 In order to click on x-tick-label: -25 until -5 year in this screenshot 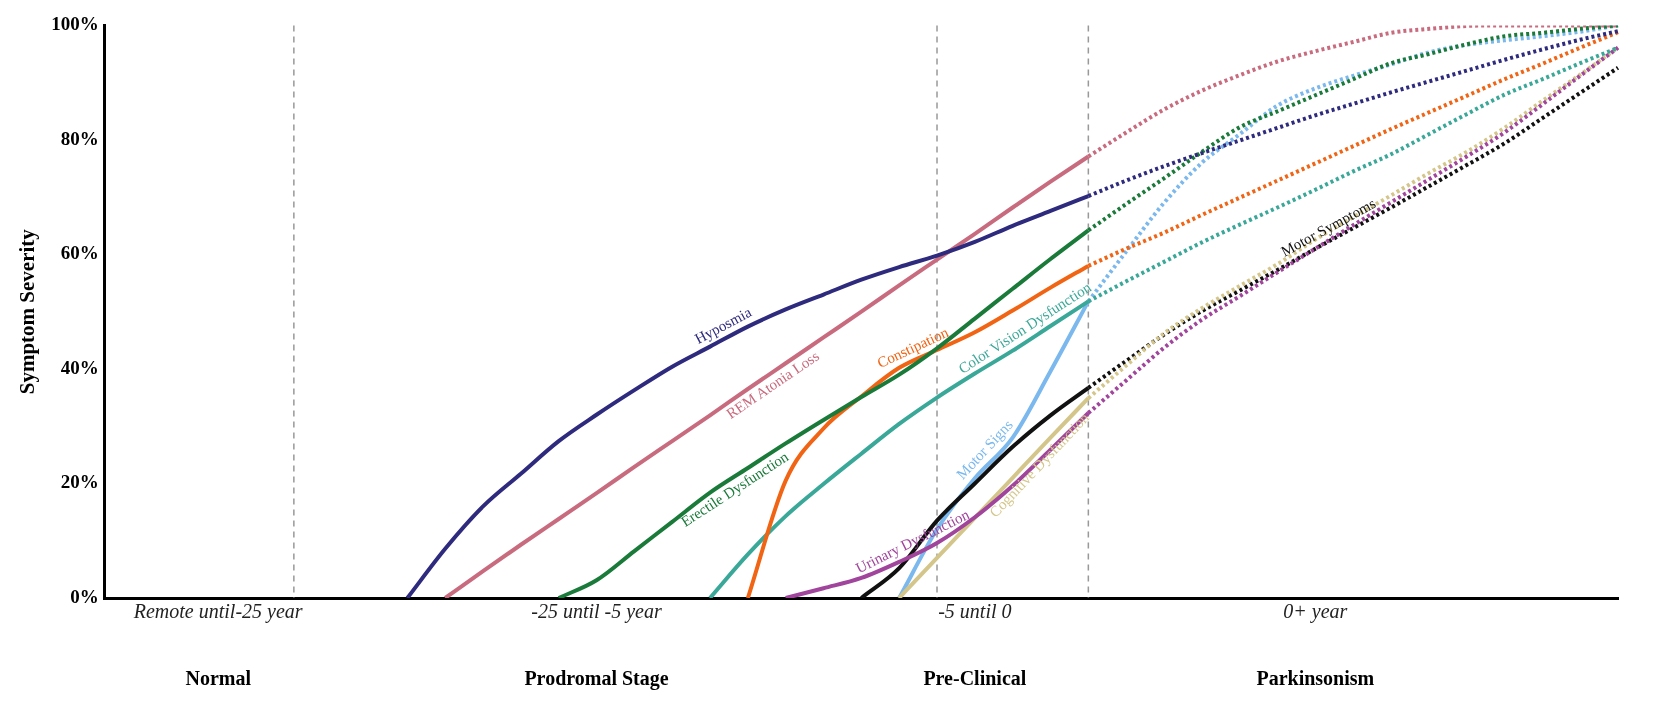, I will do `click(596, 612)`.